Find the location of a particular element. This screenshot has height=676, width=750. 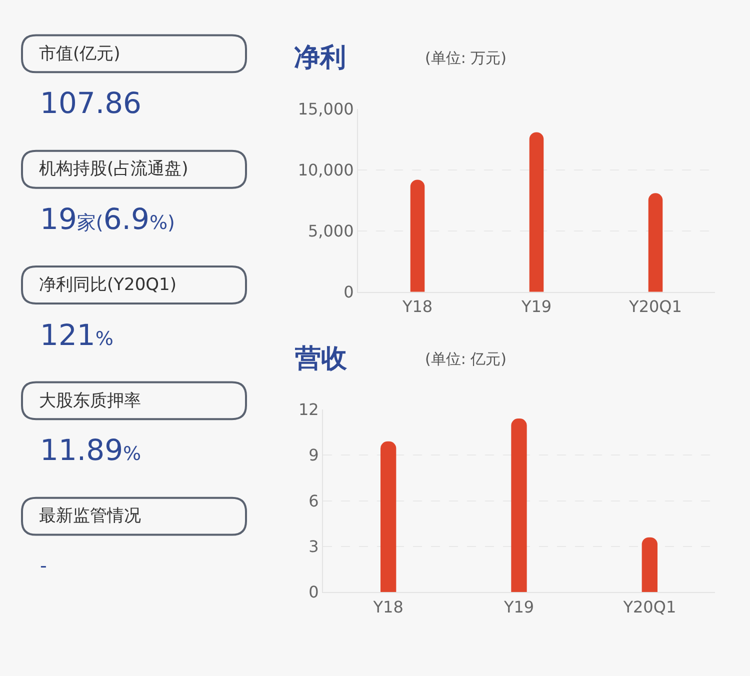

text: 市值(亿元) is located at coordinates (79, 54).